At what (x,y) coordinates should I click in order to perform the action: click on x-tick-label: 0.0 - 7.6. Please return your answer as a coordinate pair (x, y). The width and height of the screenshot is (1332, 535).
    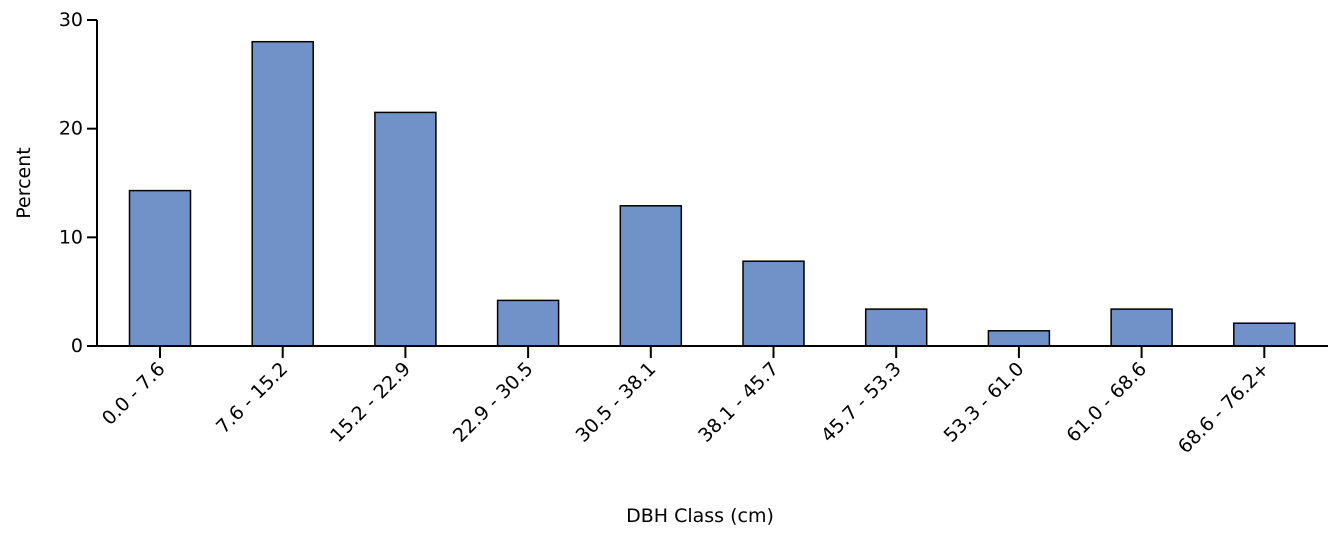
    Looking at the image, I should click on (134, 394).